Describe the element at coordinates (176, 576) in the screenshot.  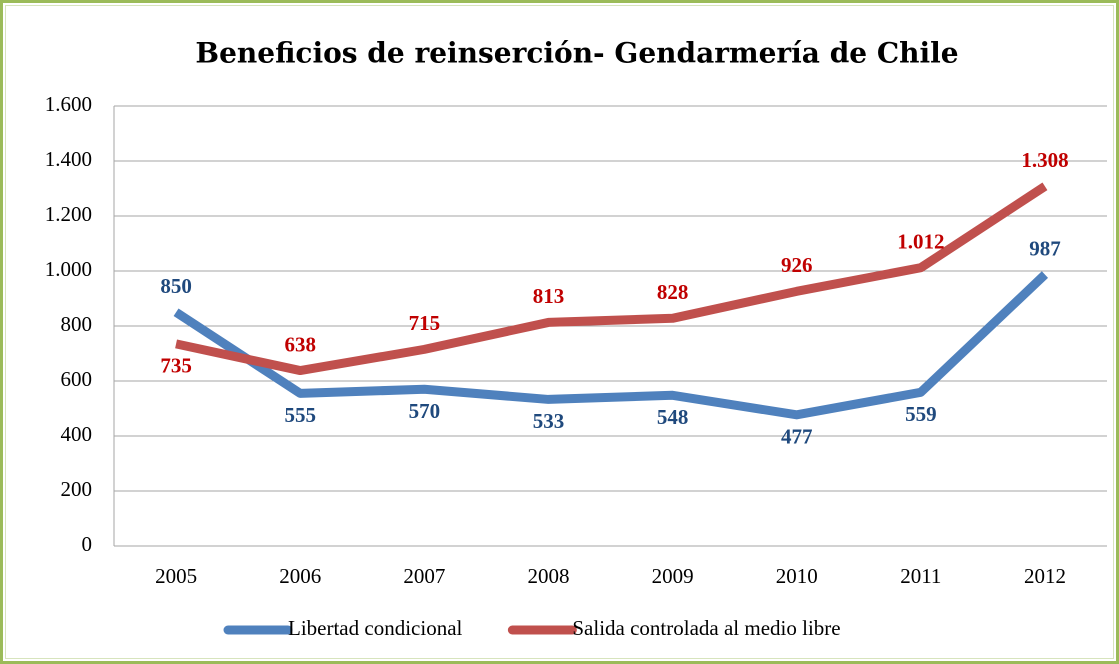
I see `x-tick-label: 2005` at that location.